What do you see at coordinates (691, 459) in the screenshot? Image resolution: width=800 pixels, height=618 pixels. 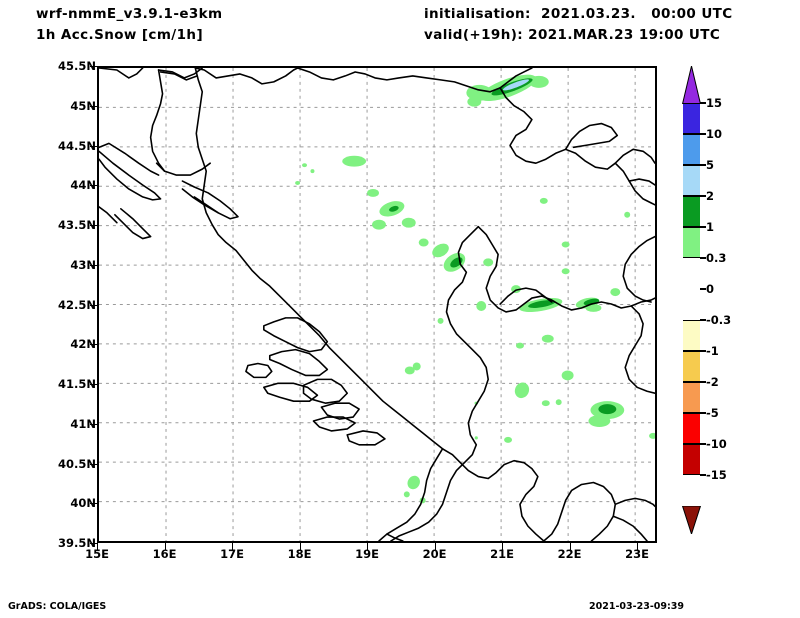 I see `colorbar-band-neg15-neg10` at bounding box center [691, 459].